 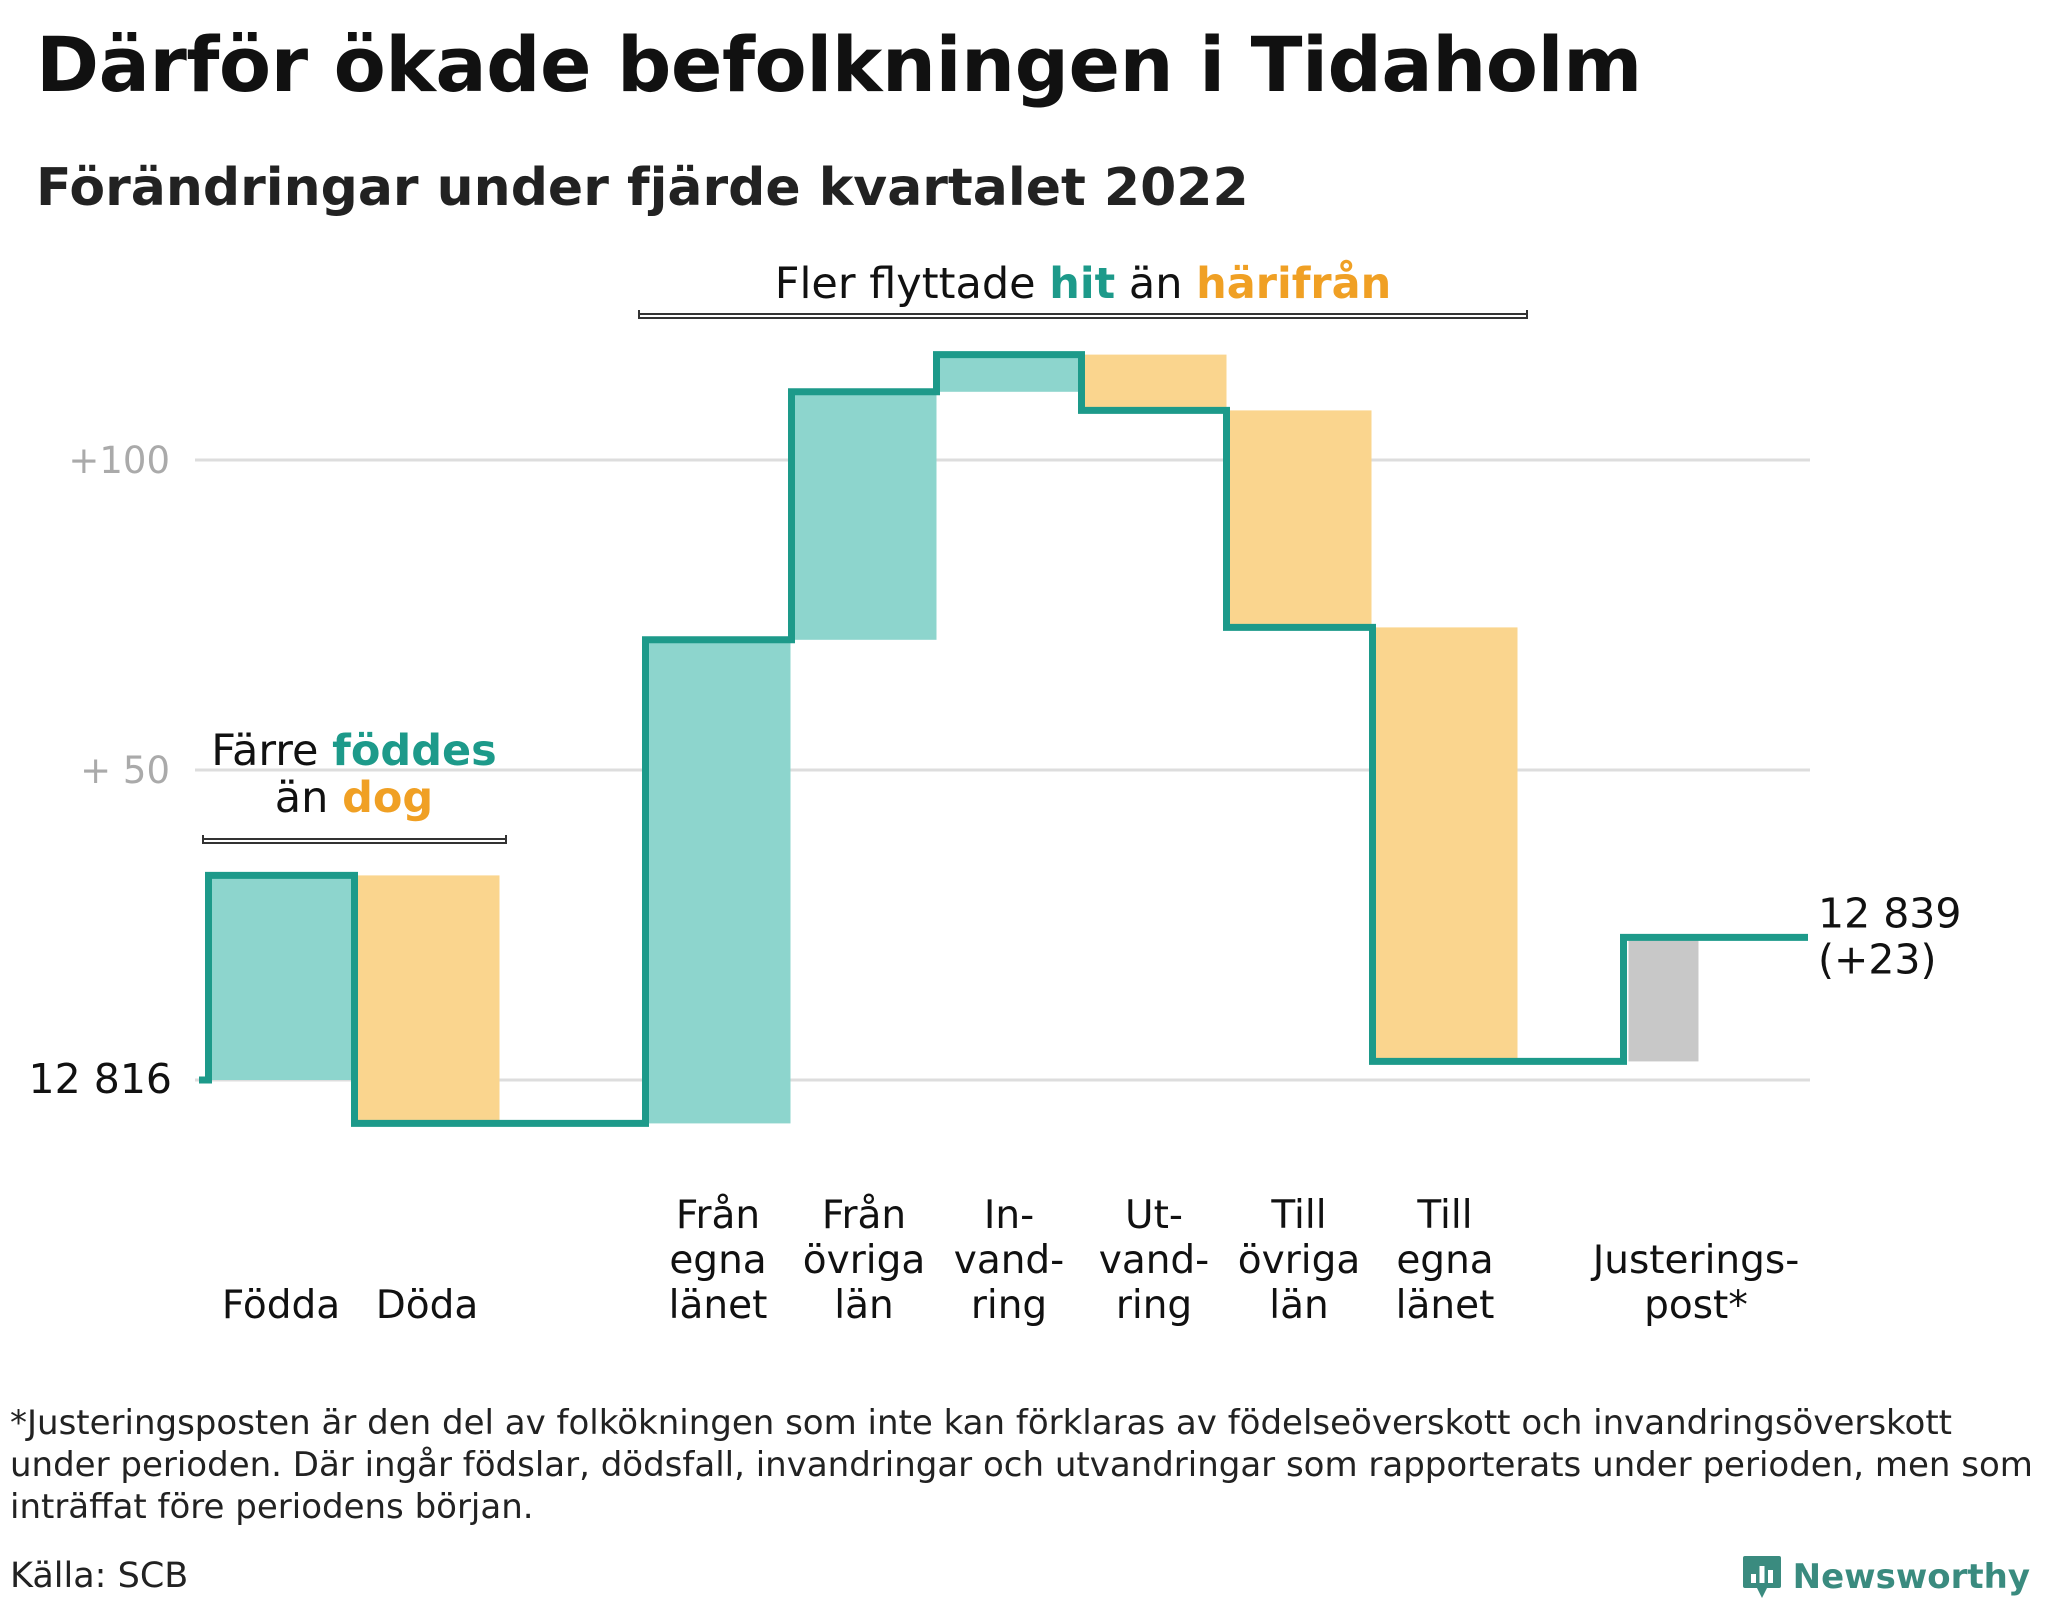 I want to click on category-label: Justerings-post*, so click(x=1695, y=1283).